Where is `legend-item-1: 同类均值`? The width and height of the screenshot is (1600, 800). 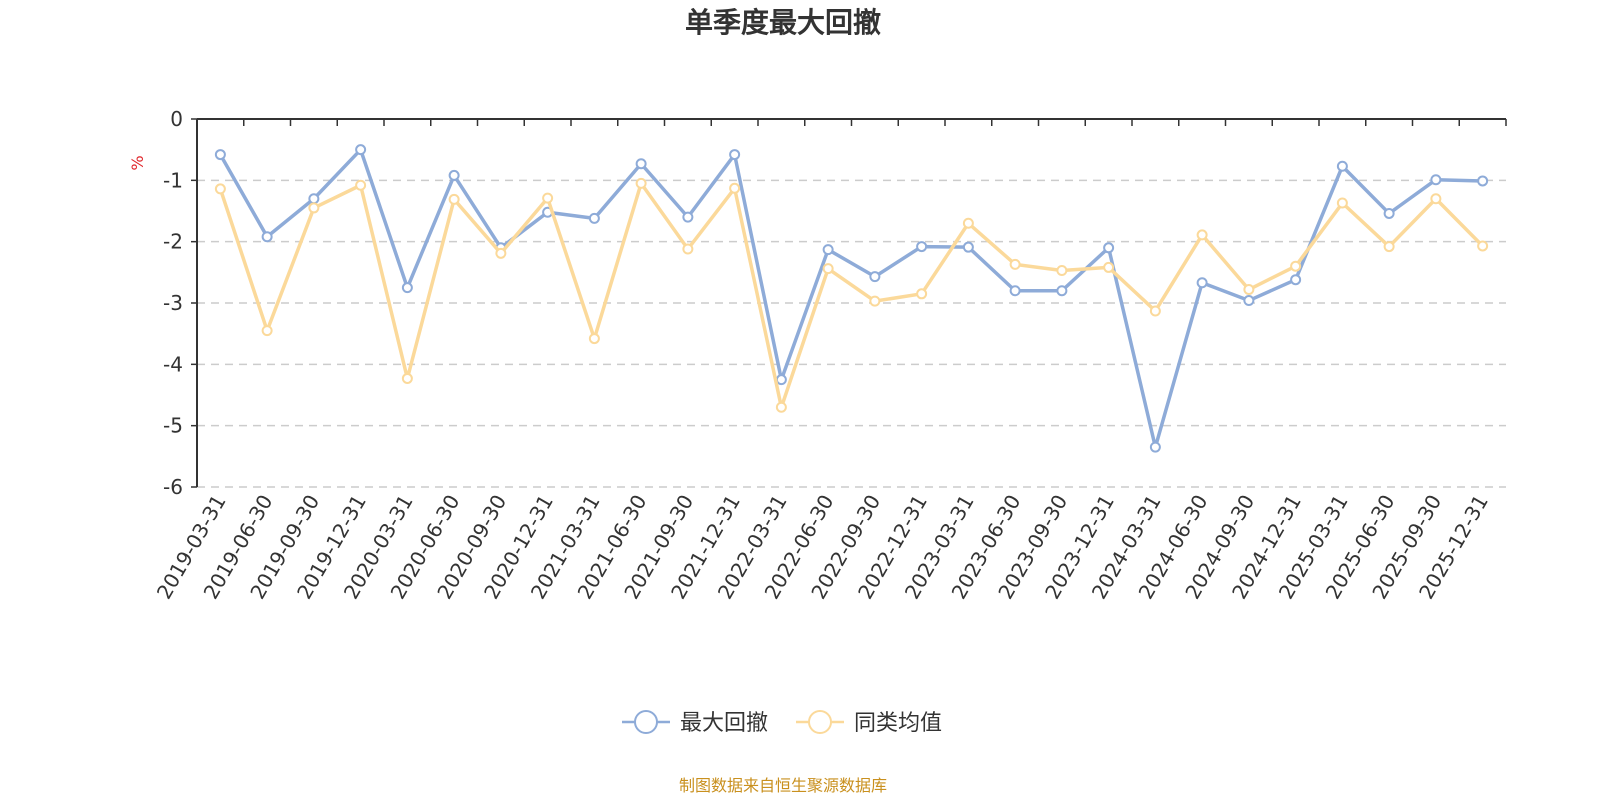 legend-item-1: 同类均值 is located at coordinates (869, 723).